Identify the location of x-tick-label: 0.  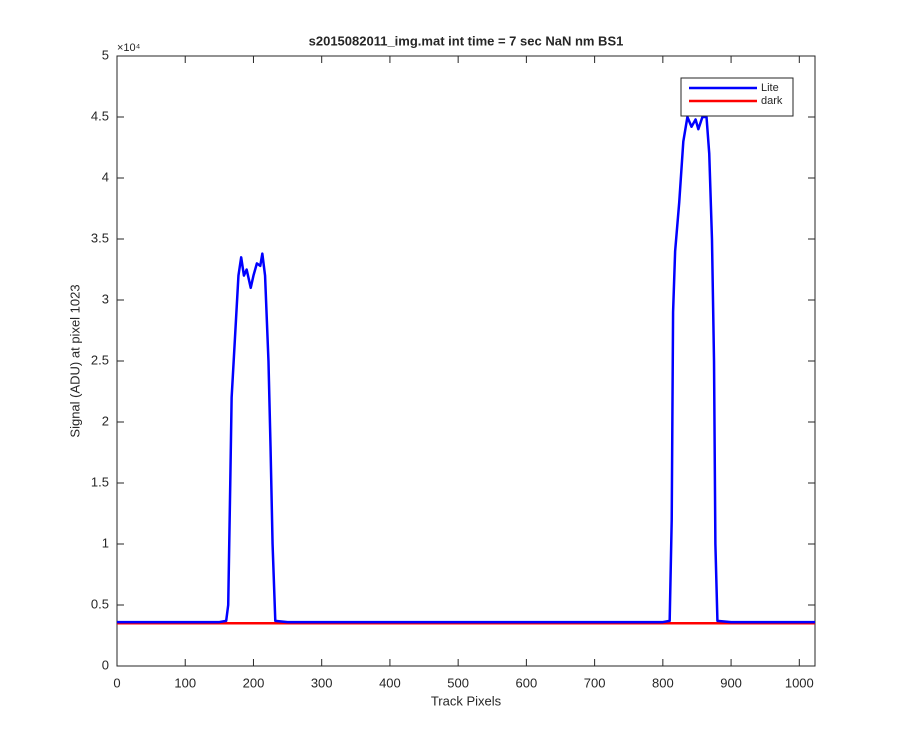
(116, 682).